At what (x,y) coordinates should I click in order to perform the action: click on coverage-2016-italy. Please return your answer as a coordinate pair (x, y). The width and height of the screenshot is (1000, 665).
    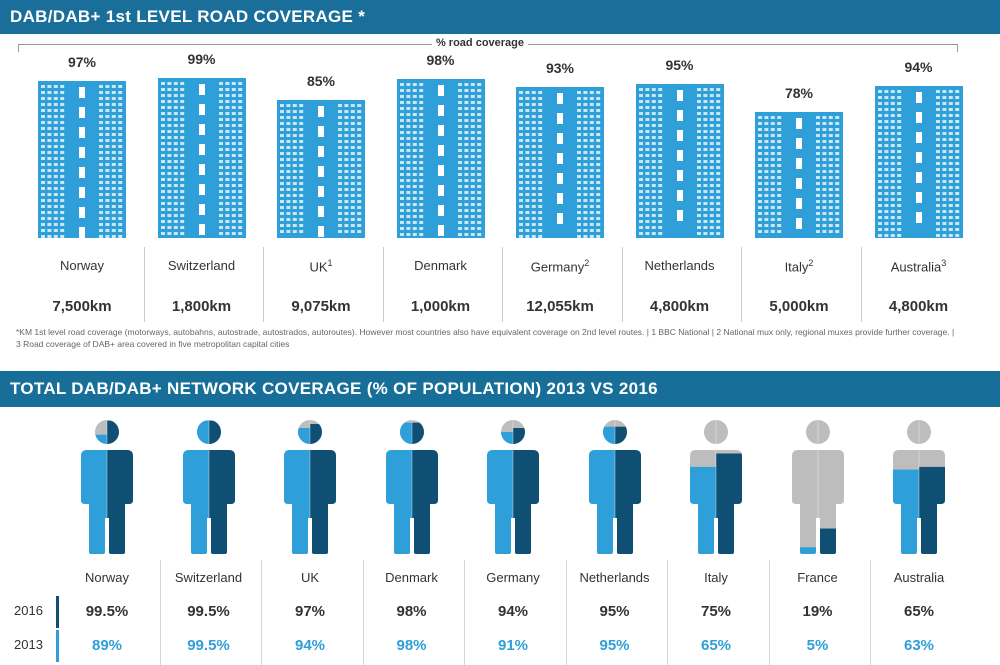
    Looking at the image, I should click on (729, 503).